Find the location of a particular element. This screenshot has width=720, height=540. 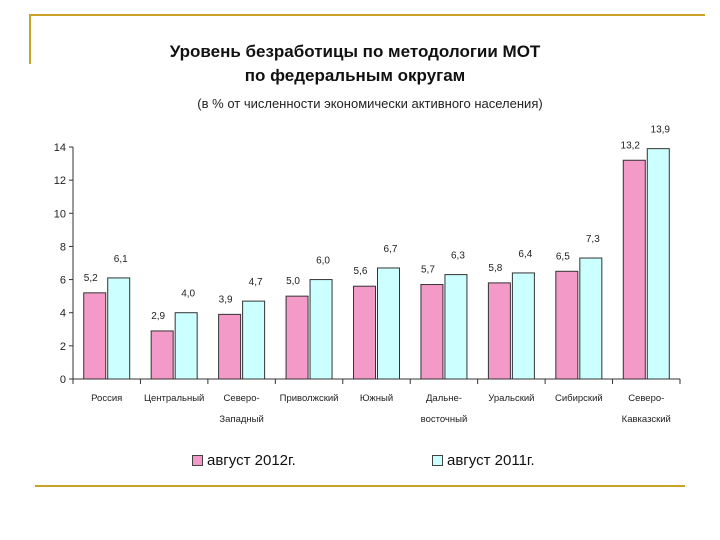

data-label: 13,2 is located at coordinates (631, 145).